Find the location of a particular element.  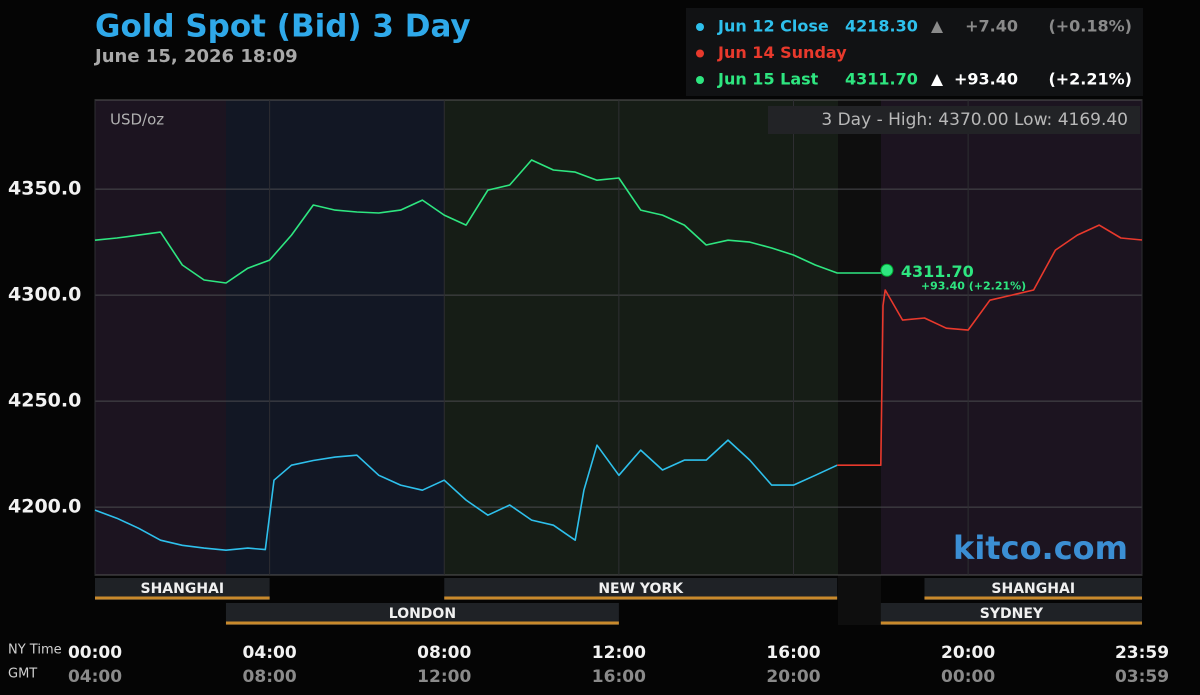

x2-axis-label: GMT is located at coordinates (22, 674).